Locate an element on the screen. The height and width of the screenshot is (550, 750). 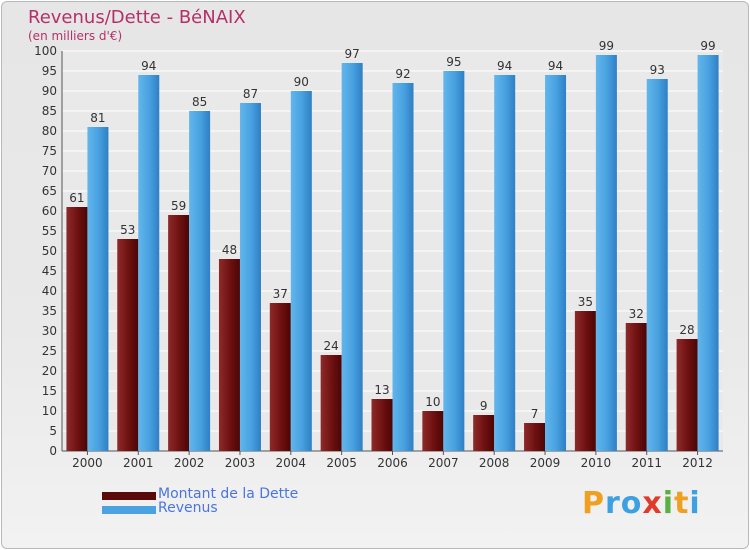
data-label-revenue: 85 is located at coordinates (199, 102).